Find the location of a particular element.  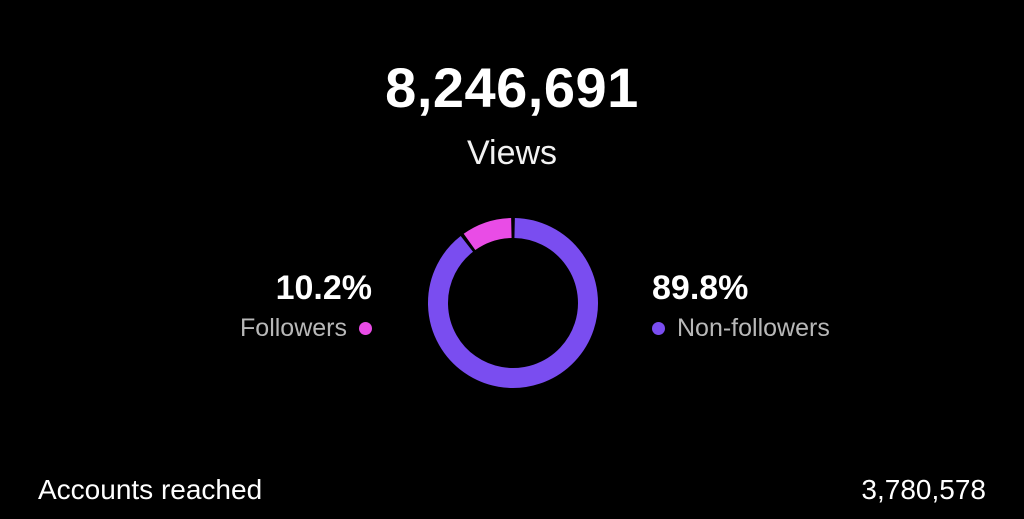

donut-segment-non-followers is located at coordinates (513, 303).